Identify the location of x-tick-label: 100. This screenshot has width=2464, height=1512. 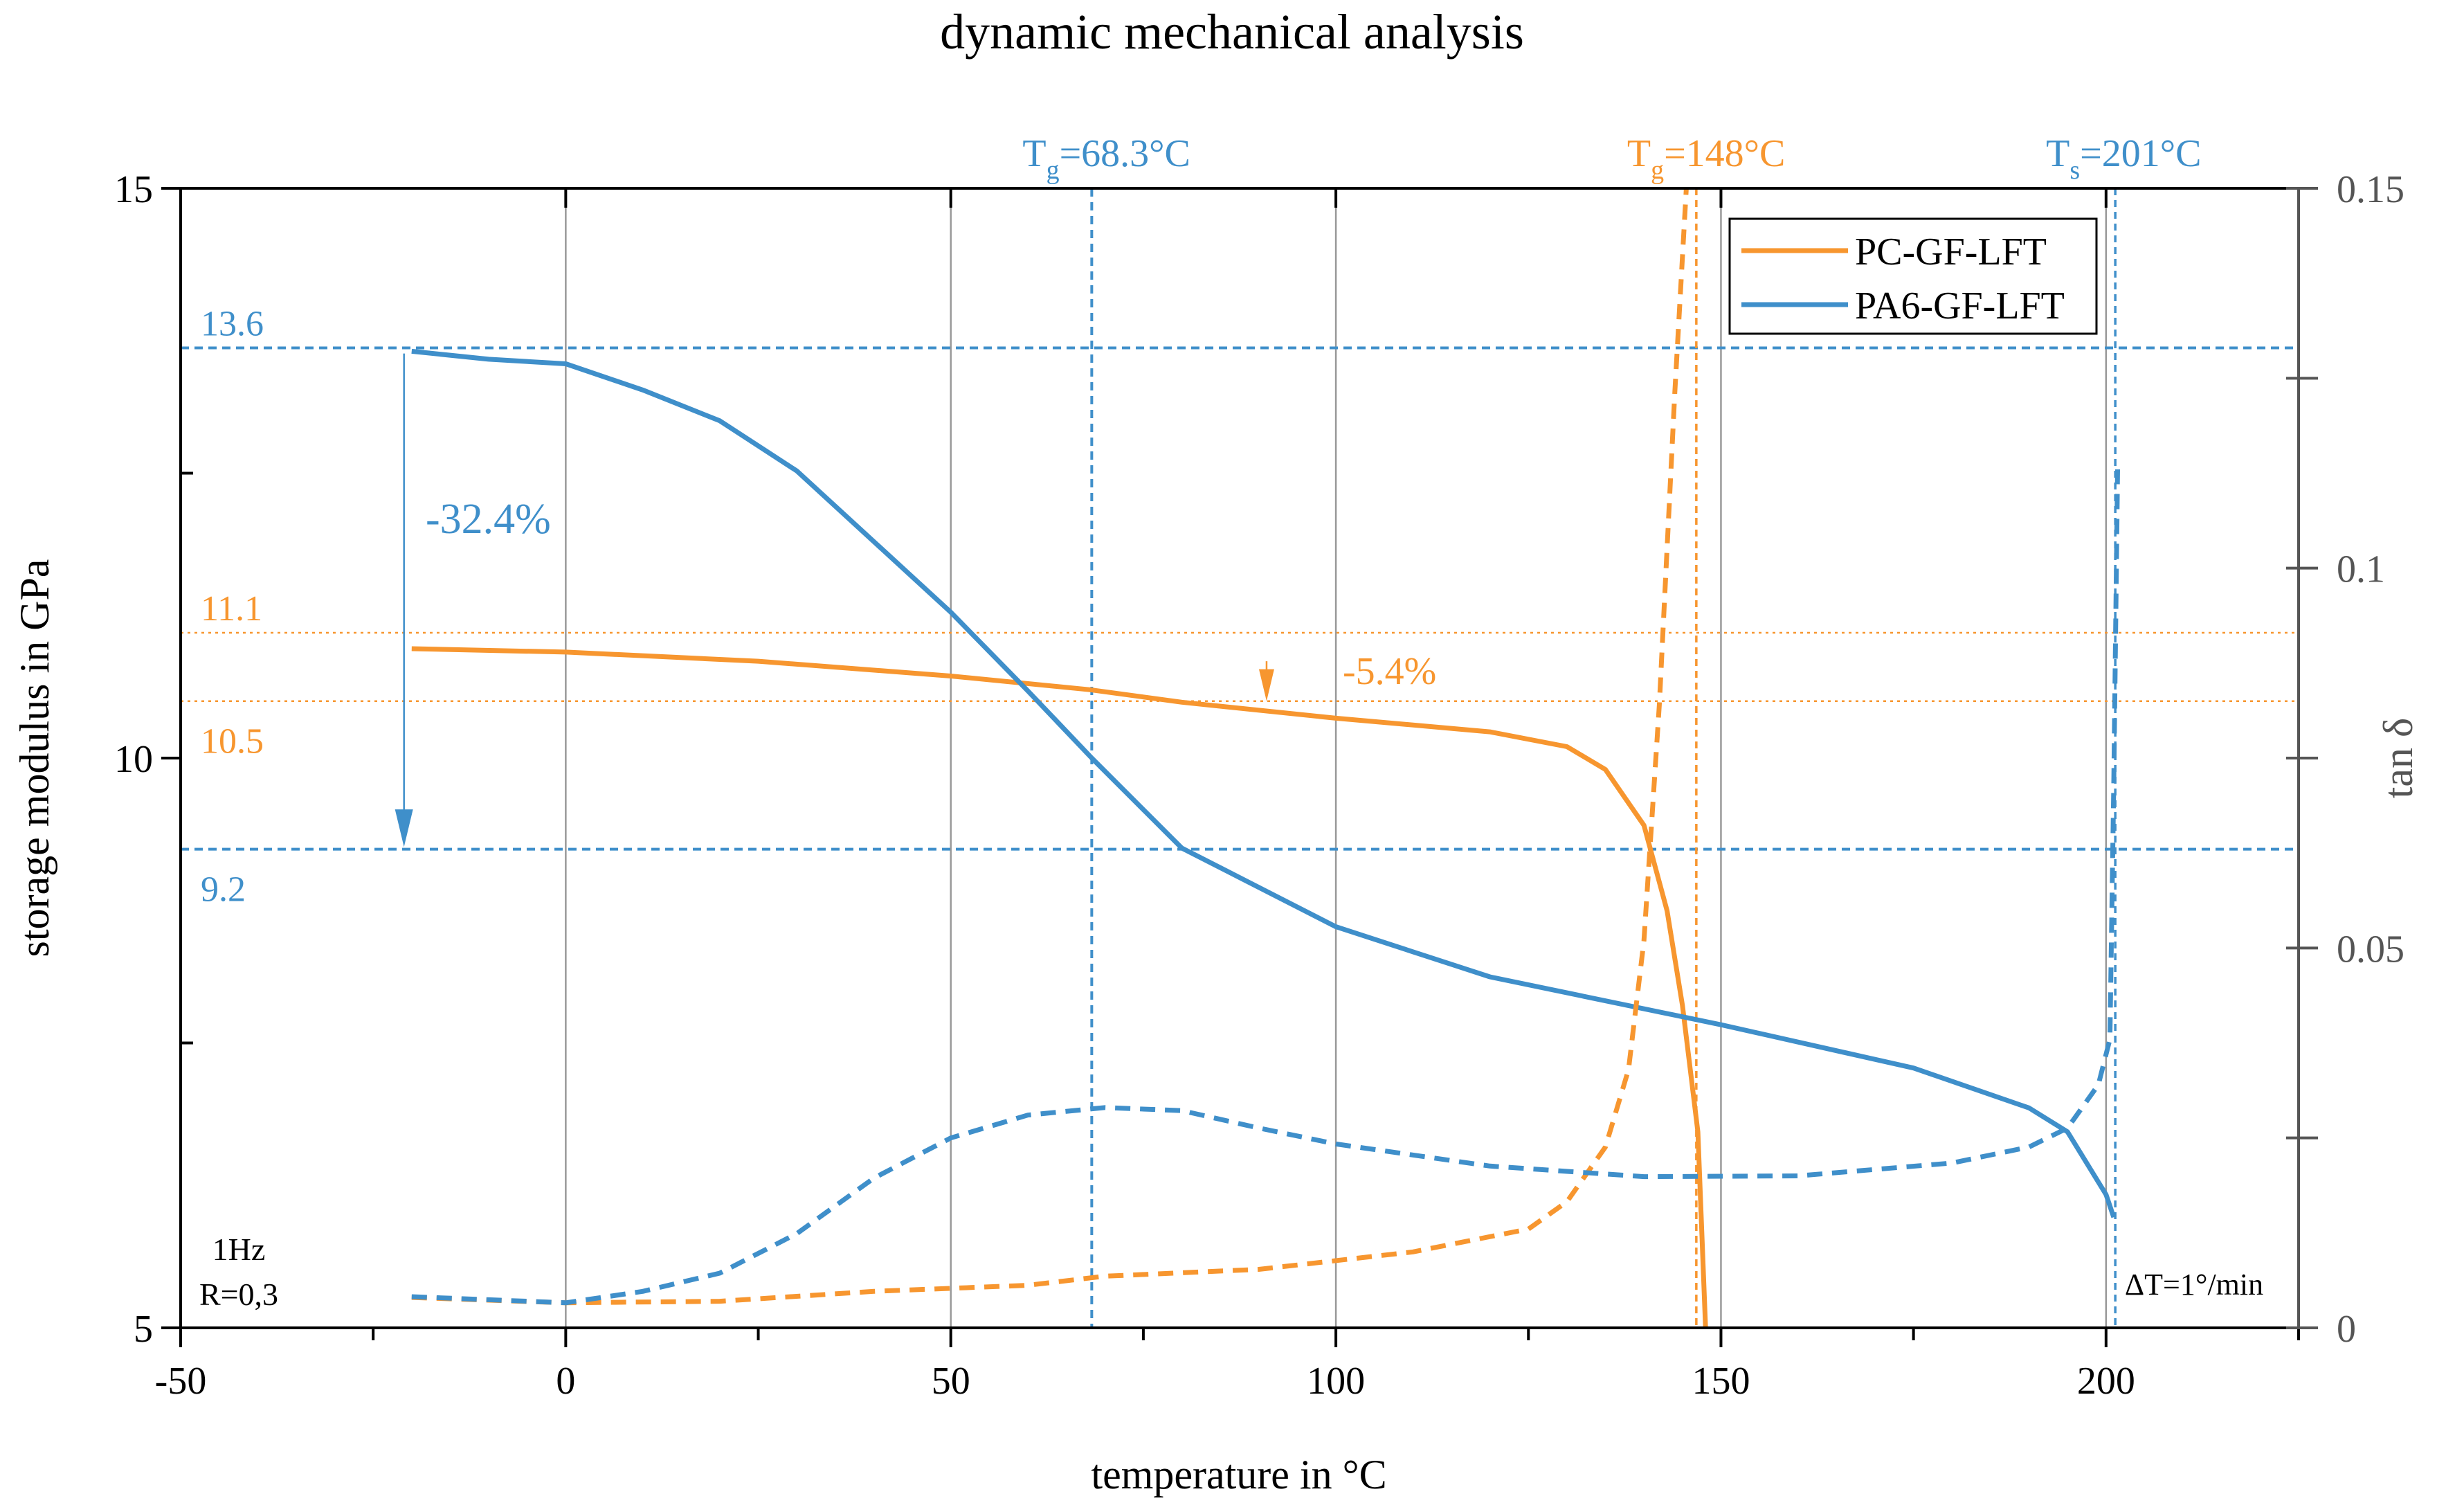
(1336, 1381).